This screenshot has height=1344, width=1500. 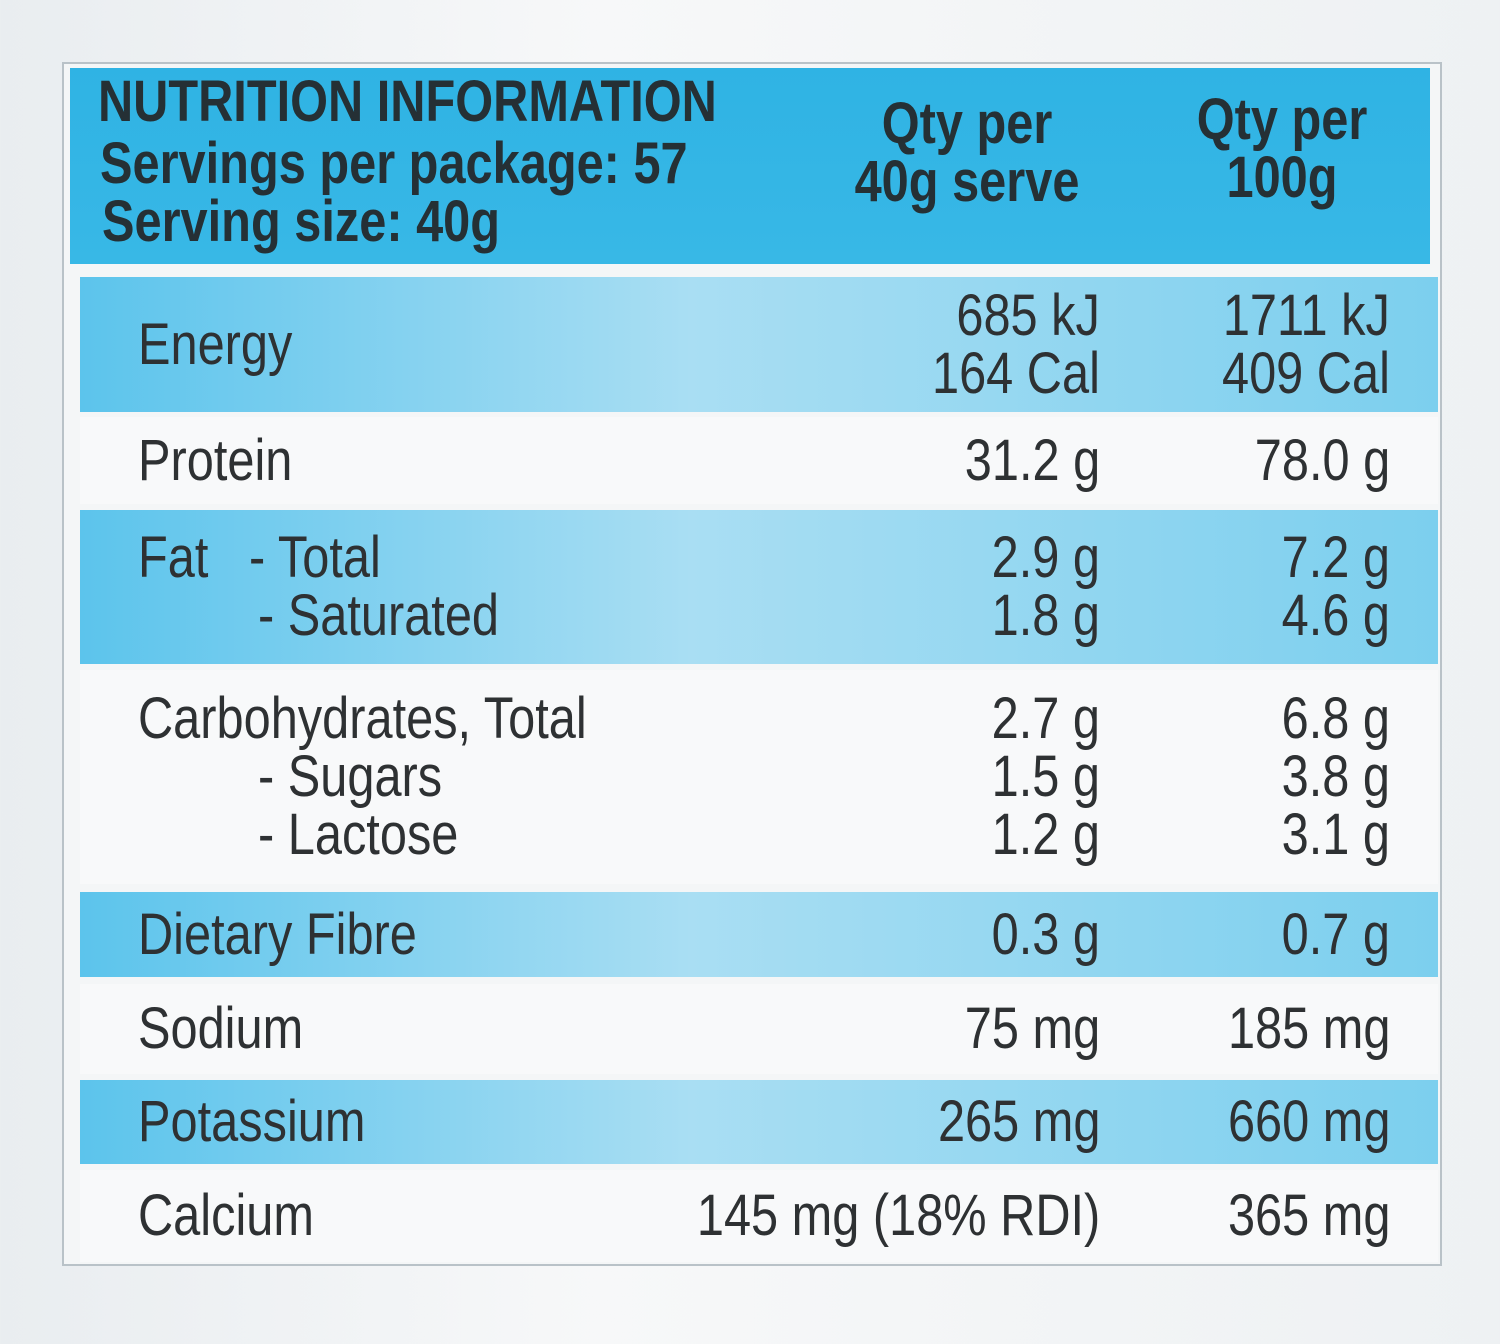 I want to click on row-label: - Lactose, so click(x=358, y=834).